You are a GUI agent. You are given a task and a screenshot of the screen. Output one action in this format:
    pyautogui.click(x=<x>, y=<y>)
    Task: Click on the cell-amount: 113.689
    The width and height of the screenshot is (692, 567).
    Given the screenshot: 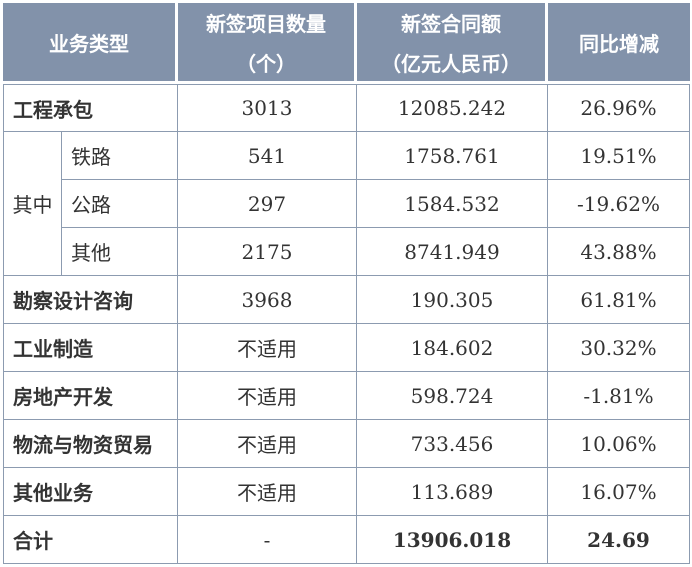 What is the action you would take?
    pyautogui.click(x=452, y=492)
    